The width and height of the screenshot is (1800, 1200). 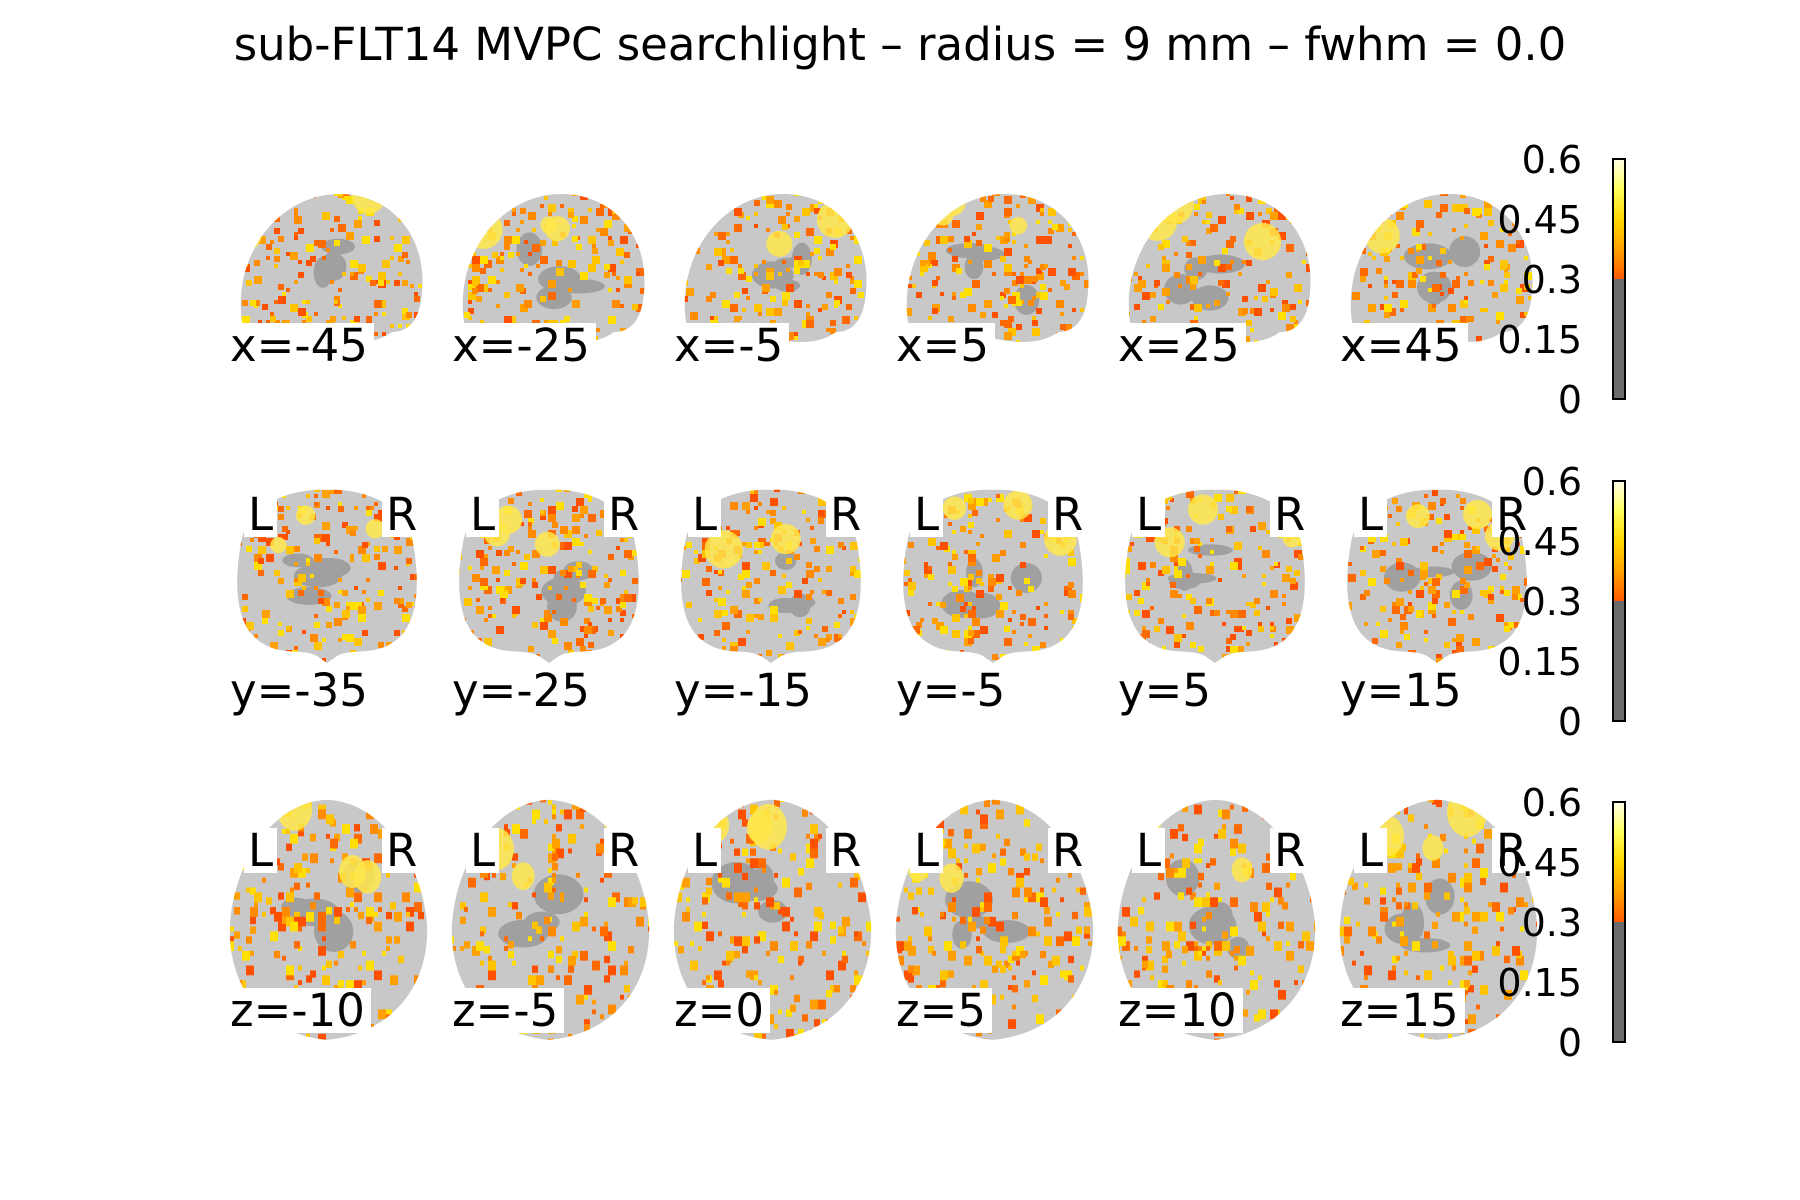 I want to click on slice-coordinate-label: x=-45, so click(x=300, y=345).